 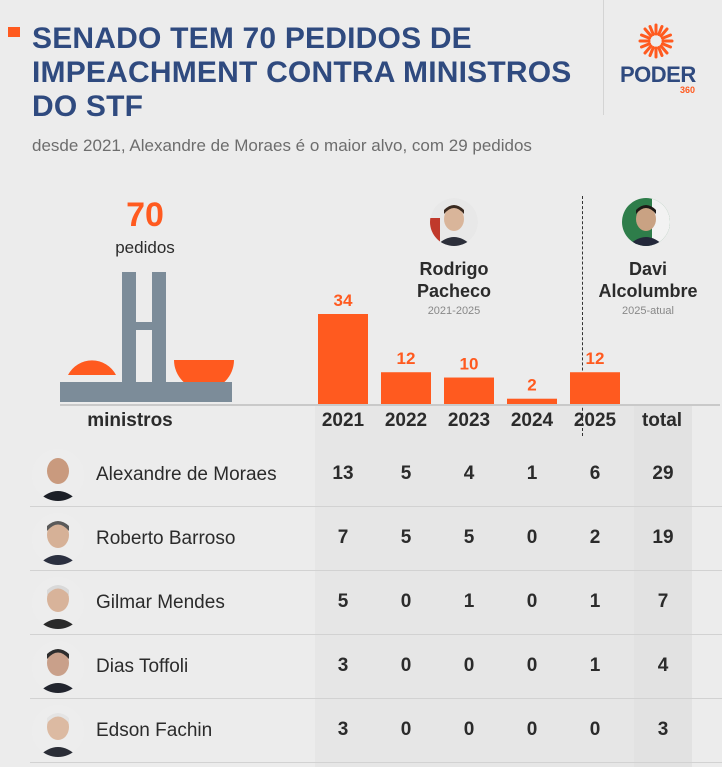 What do you see at coordinates (343, 537) in the screenshot?
I see `year-count-cell: 7` at bounding box center [343, 537].